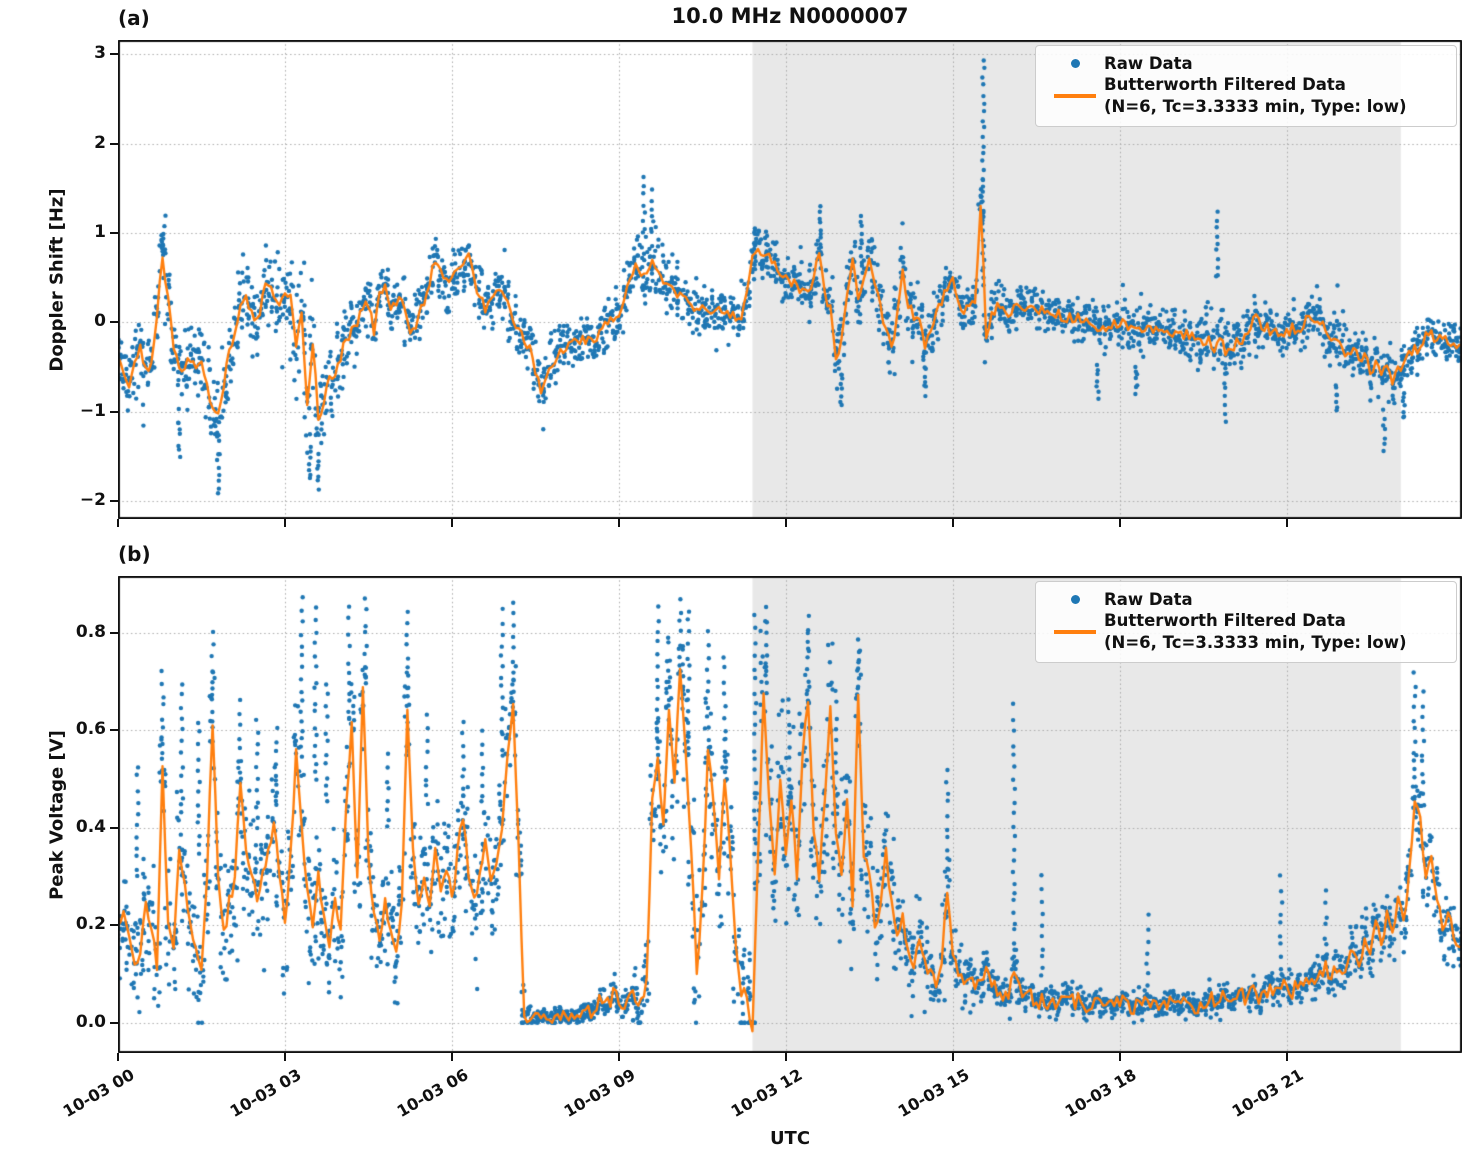  What do you see at coordinates (90, 924) in the screenshot?
I see `panel-b-y-tick-label: 0.2` at bounding box center [90, 924].